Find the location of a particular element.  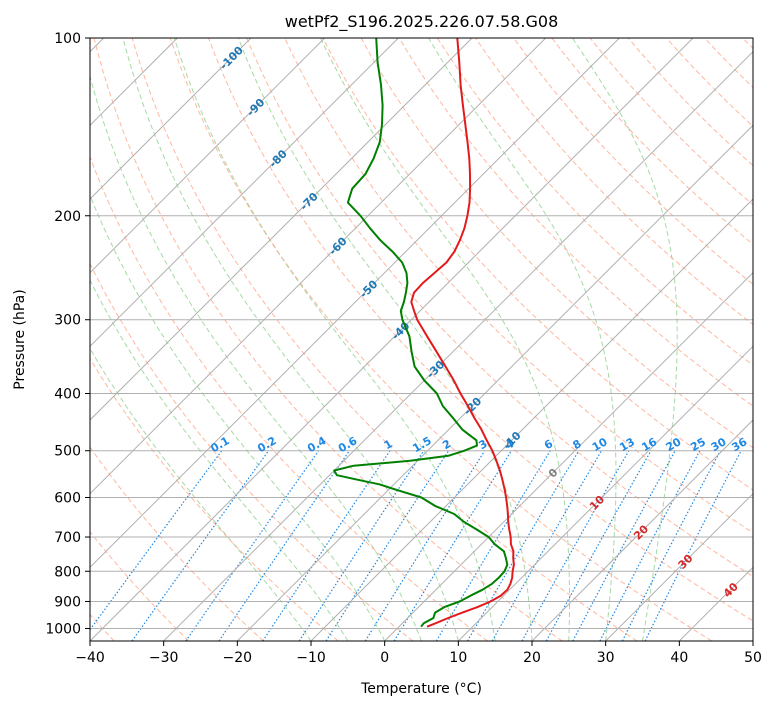

y-tick-label: 500 is located at coordinates (67, 452).